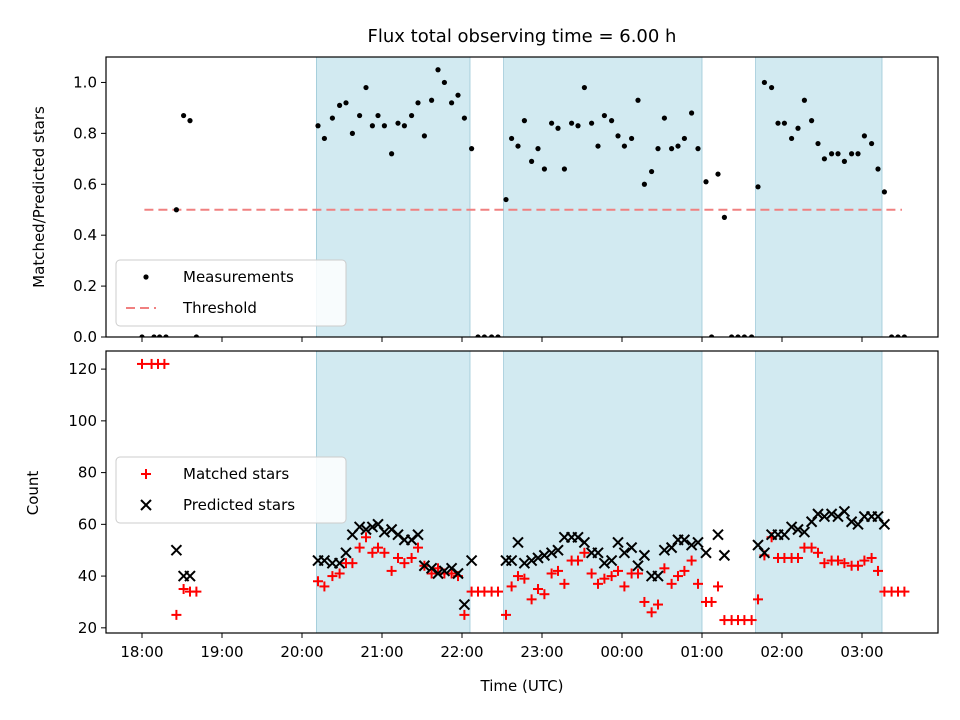 This screenshot has height=720, width=960. What do you see at coordinates (39, 197) in the screenshot?
I see `top-y-axis-label: Matched/Predicted stars` at bounding box center [39, 197].